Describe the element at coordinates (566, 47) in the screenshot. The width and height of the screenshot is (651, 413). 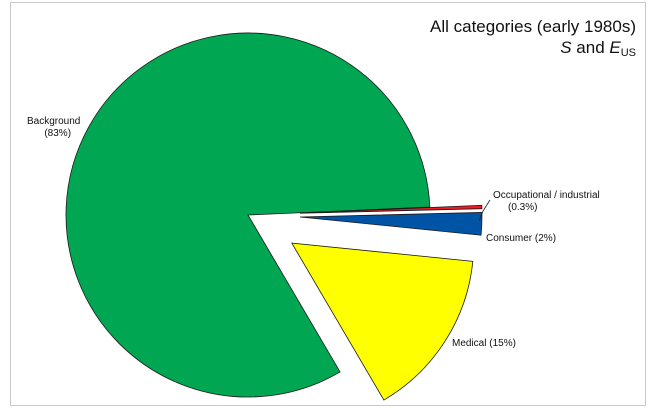
I see `title-s: S` at that location.